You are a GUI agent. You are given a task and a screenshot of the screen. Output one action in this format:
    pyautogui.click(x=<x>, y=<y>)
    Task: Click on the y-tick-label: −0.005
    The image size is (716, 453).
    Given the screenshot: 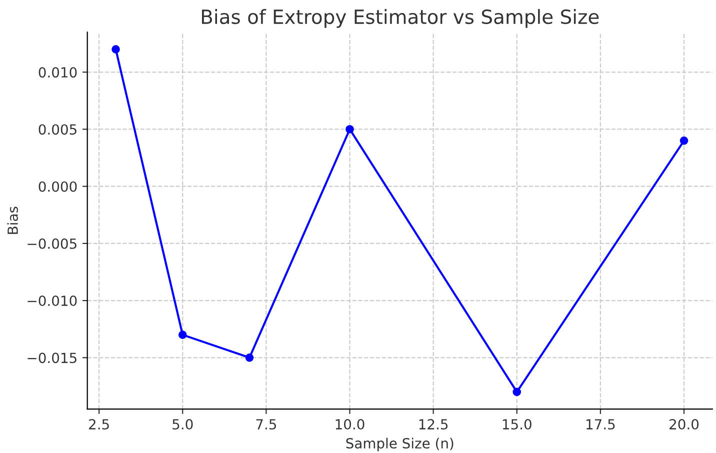 What is the action you would take?
    pyautogui.click(x=52, y=243)
    